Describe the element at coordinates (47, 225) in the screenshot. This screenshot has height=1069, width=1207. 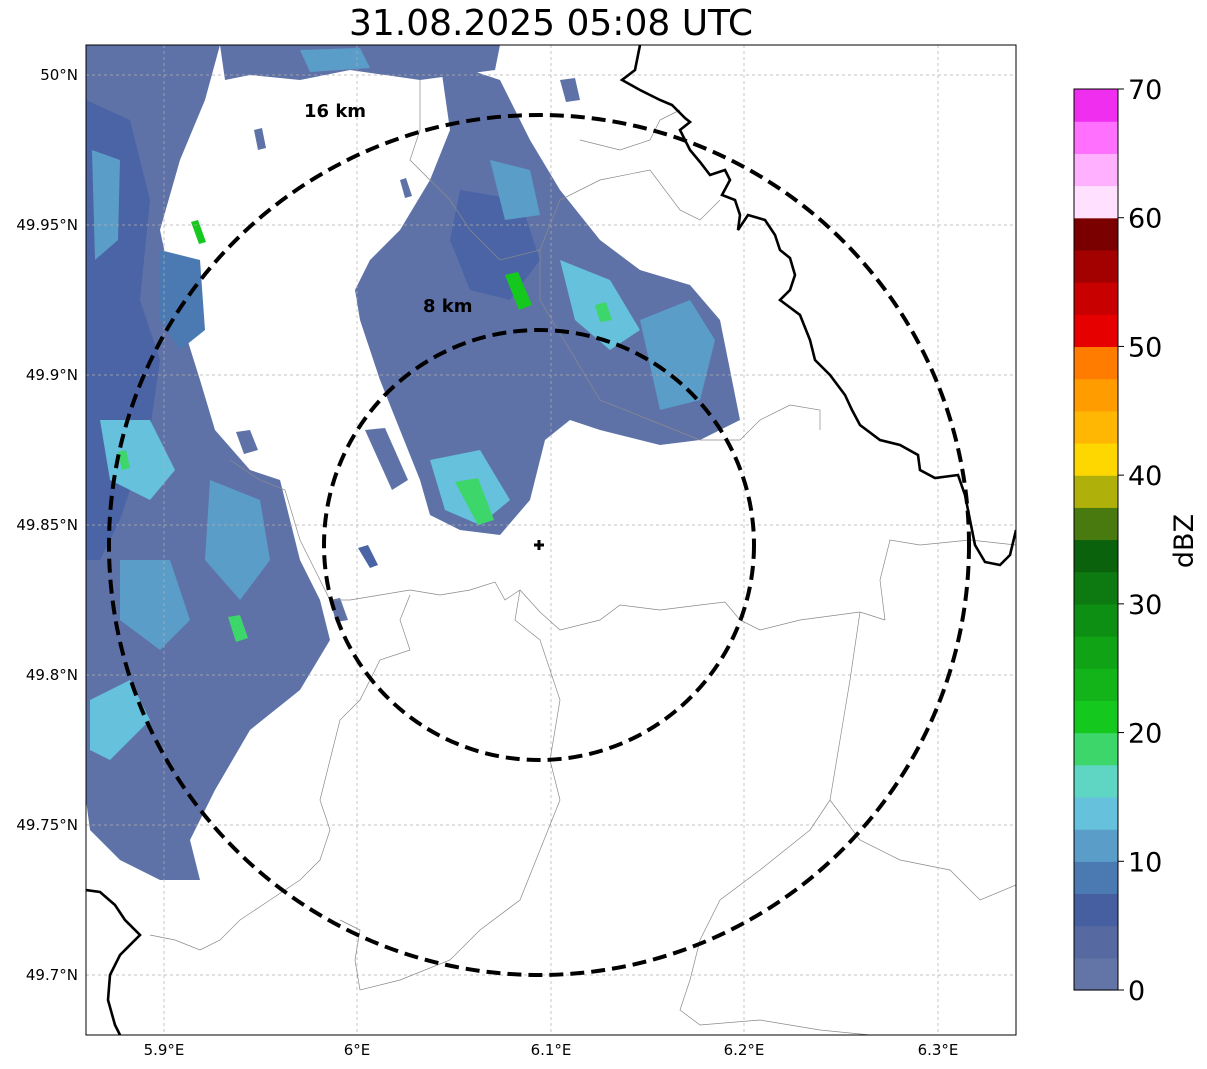
I see `lat-label-49-95: 49.95°N` at that location.